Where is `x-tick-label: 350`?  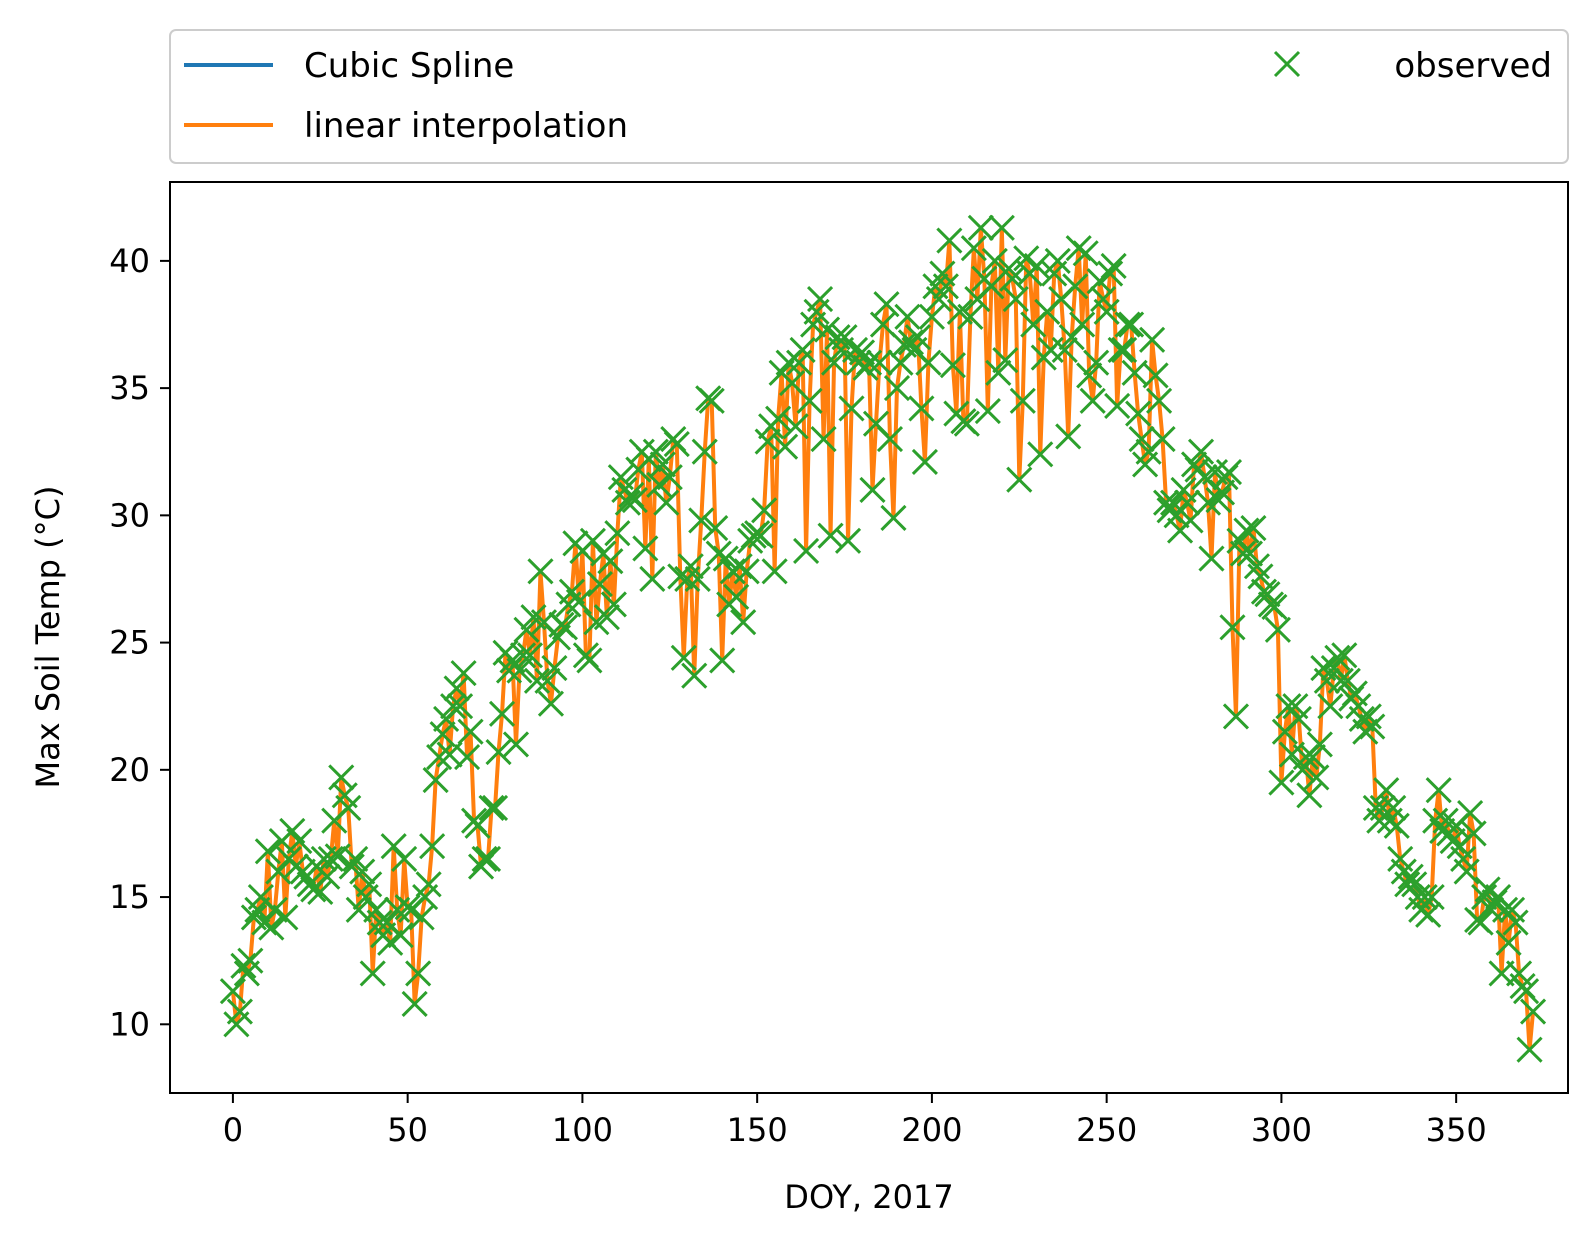 x-tick-label: 350 is located at coordinates (1456, 1130).